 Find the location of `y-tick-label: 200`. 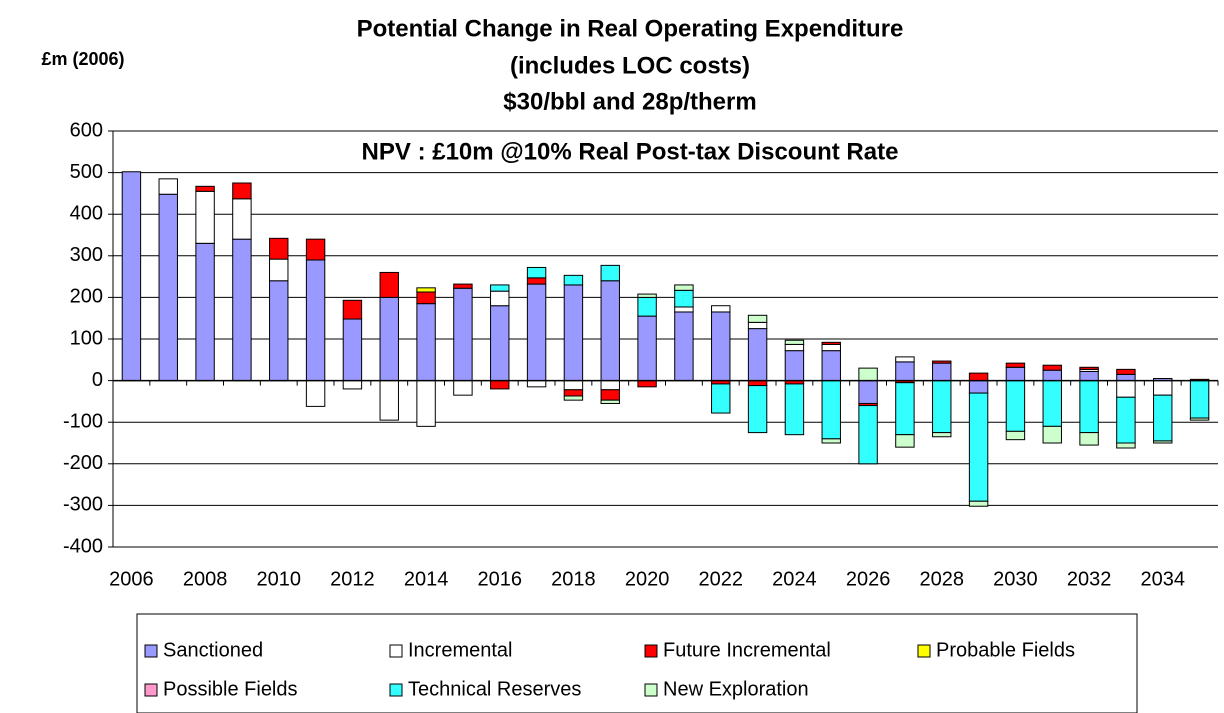

y-tick-label: 200 is located at coordinates (86, 297).